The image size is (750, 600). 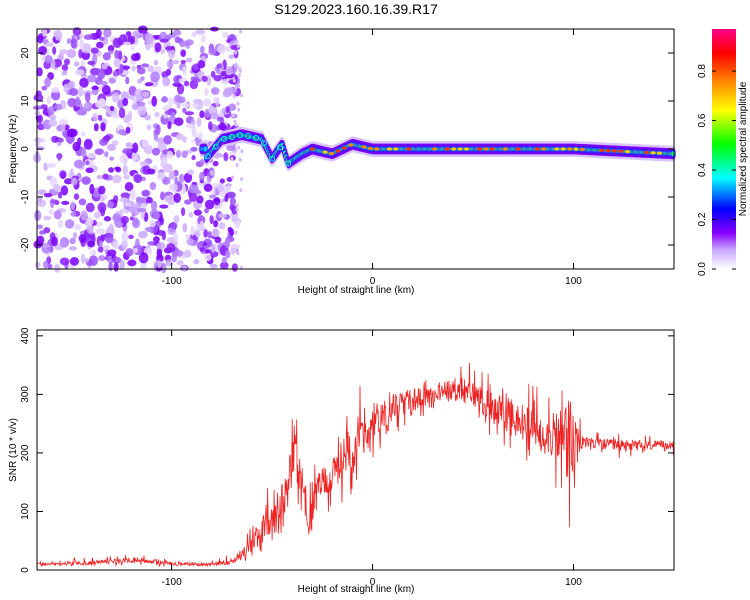 What do you see at coordinates (573, 582) in the screenshot?
I see `snr-xtick-label: 100` at bounding box center [573, 582].